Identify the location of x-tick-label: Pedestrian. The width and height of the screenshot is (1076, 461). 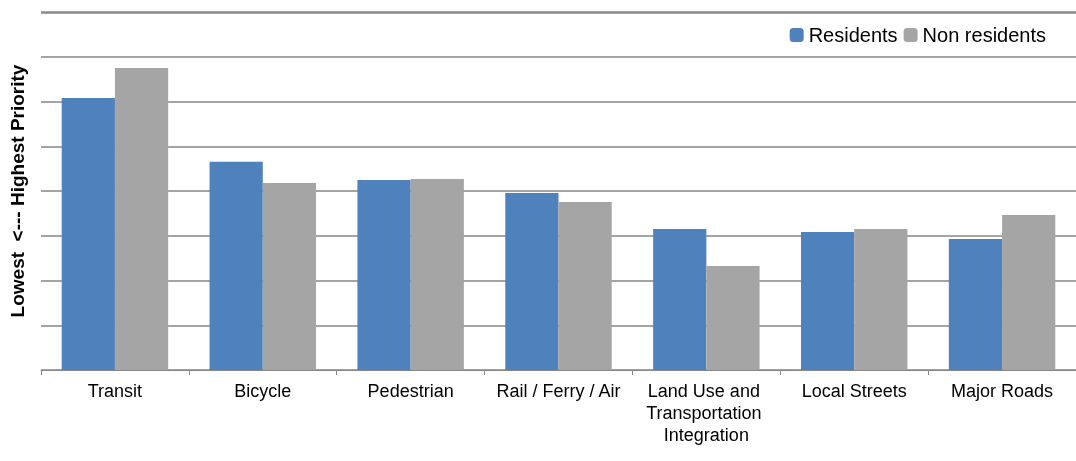
(410, 391).